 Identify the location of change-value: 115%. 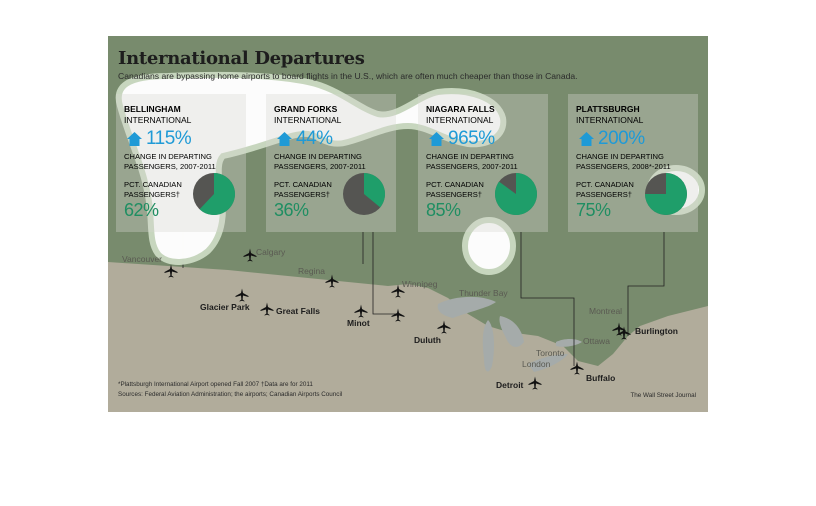
(169, 138).